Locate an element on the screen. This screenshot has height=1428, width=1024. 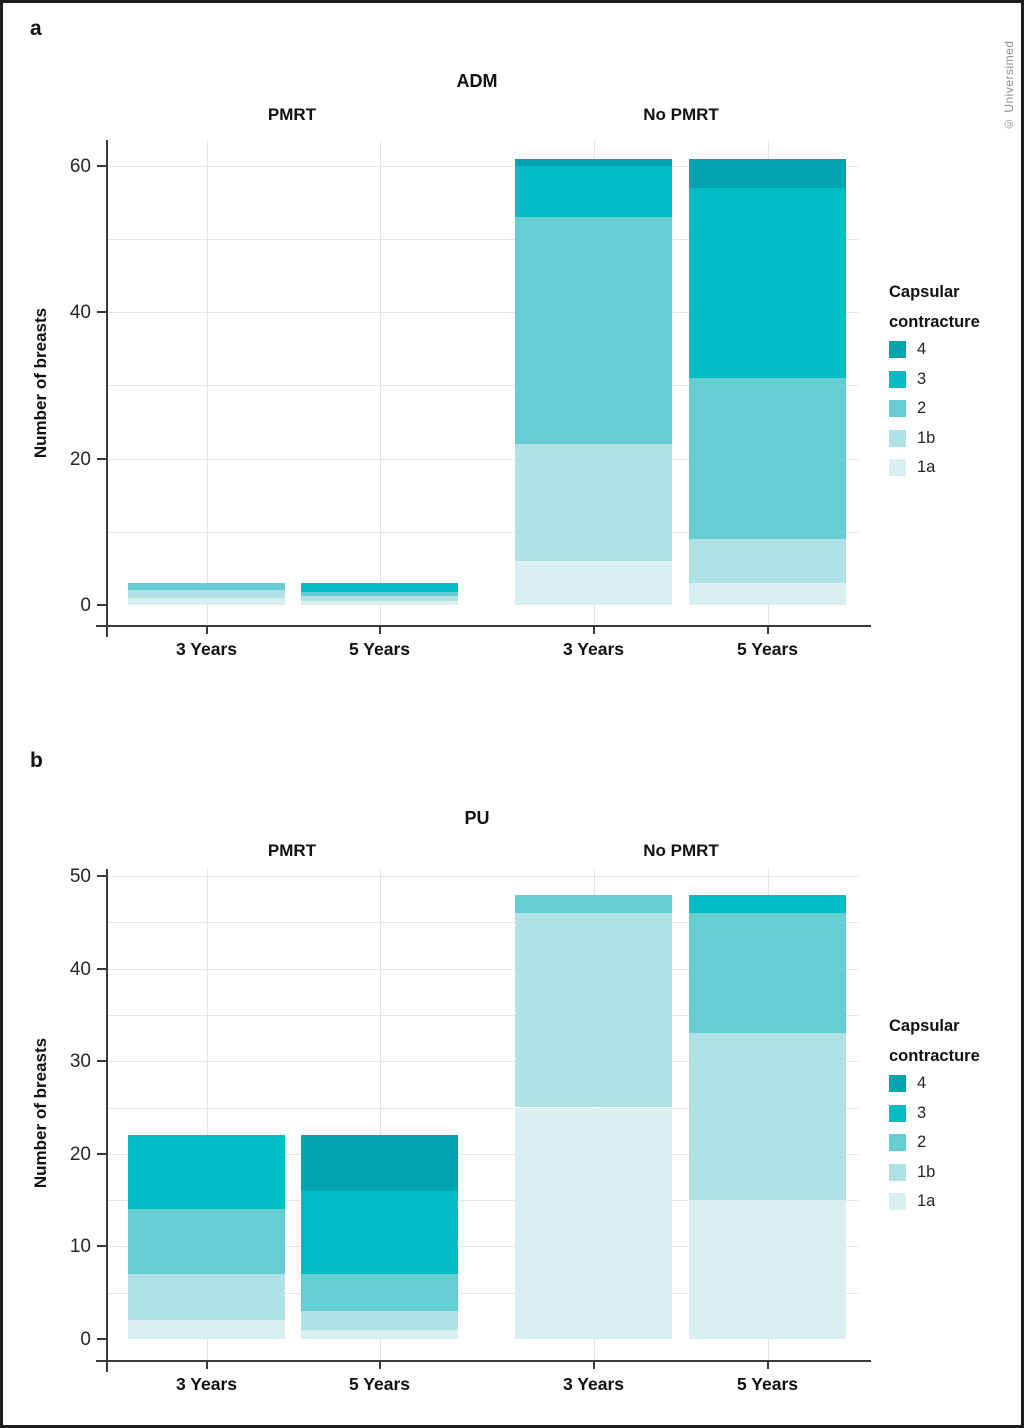
legend-b: Capsular contracture is located at coordinates (954, 1041).